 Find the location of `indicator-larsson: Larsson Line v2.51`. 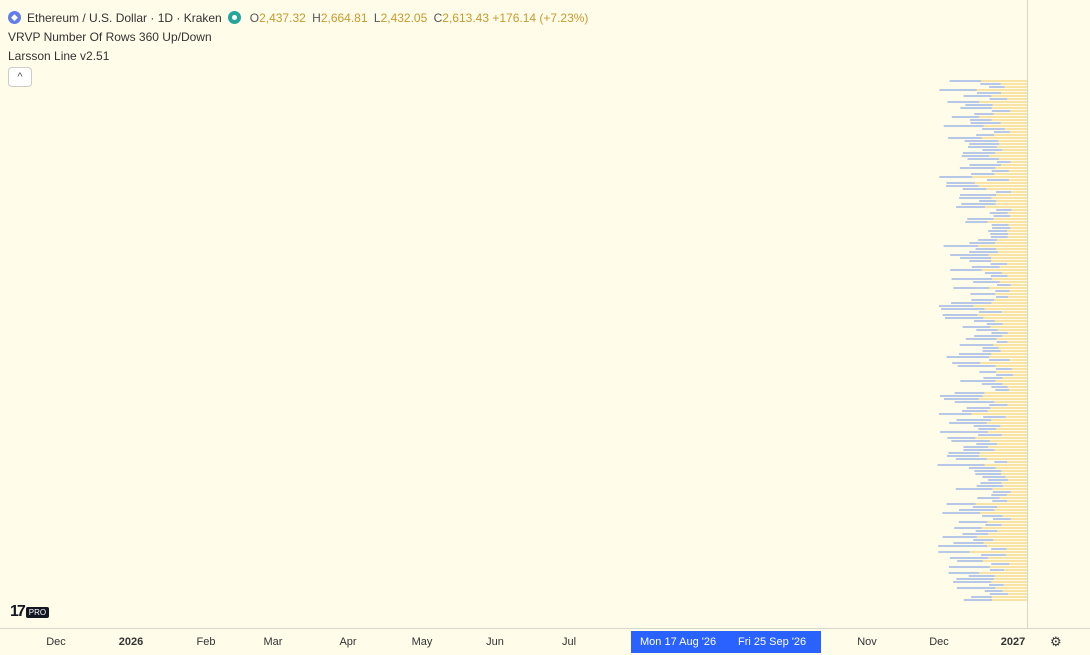

indicator-larsson: Larsson Line v2.51 is located at coordinates (59, 55).